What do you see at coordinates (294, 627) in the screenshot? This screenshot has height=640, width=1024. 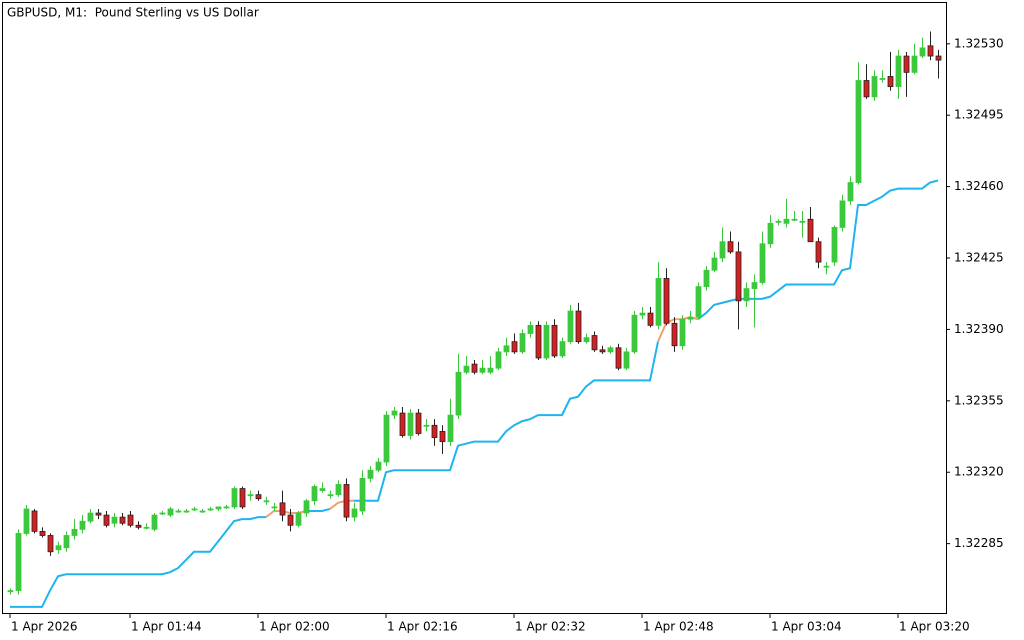 I see `x-tick-label: 1 Apr 02:00` at bounding box center [294, 627].